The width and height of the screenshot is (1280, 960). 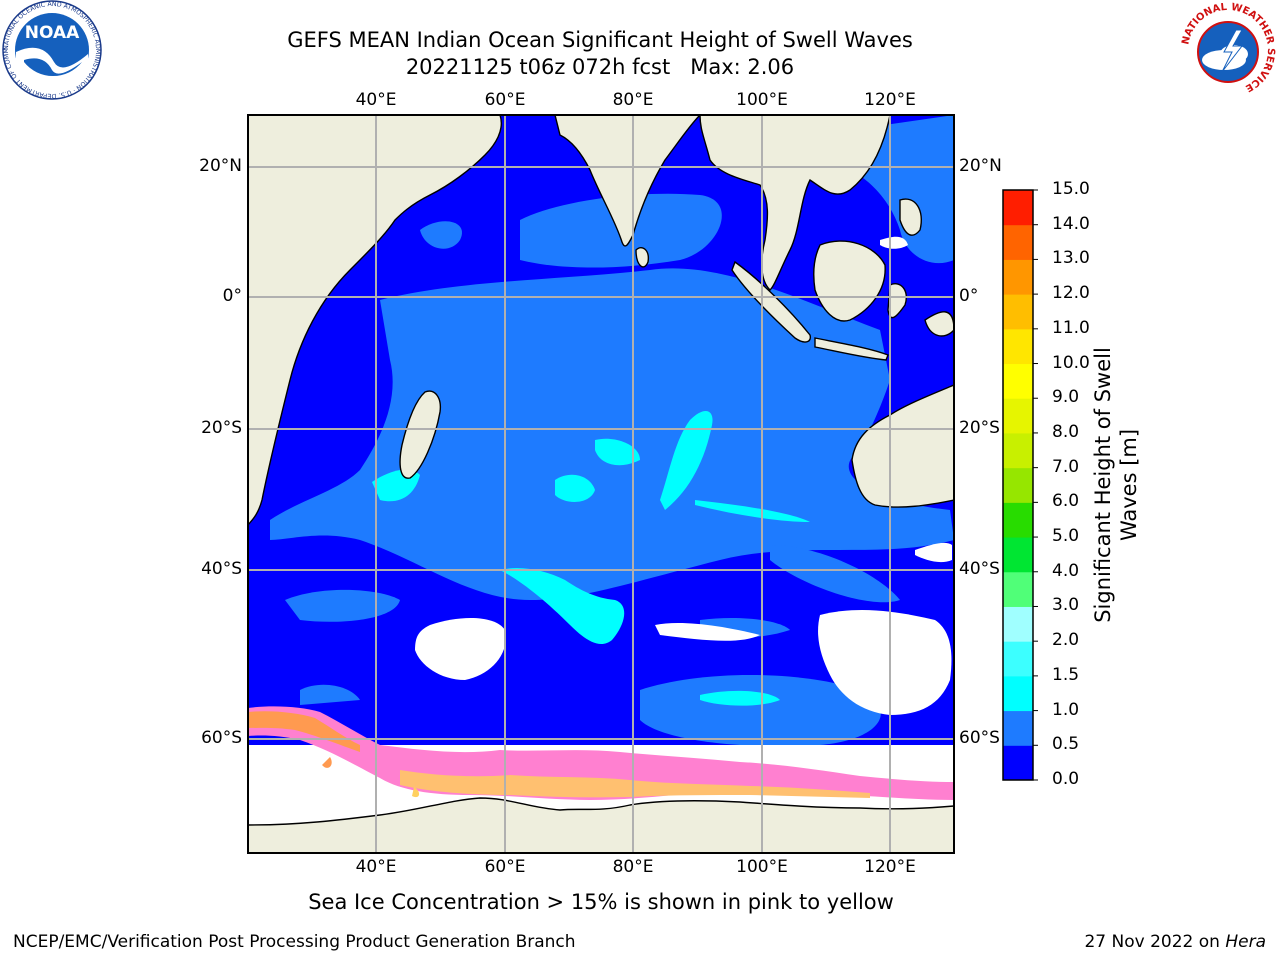 I want to click on colorbar-tick-label: 14.0, so click(x=1071, y=223).